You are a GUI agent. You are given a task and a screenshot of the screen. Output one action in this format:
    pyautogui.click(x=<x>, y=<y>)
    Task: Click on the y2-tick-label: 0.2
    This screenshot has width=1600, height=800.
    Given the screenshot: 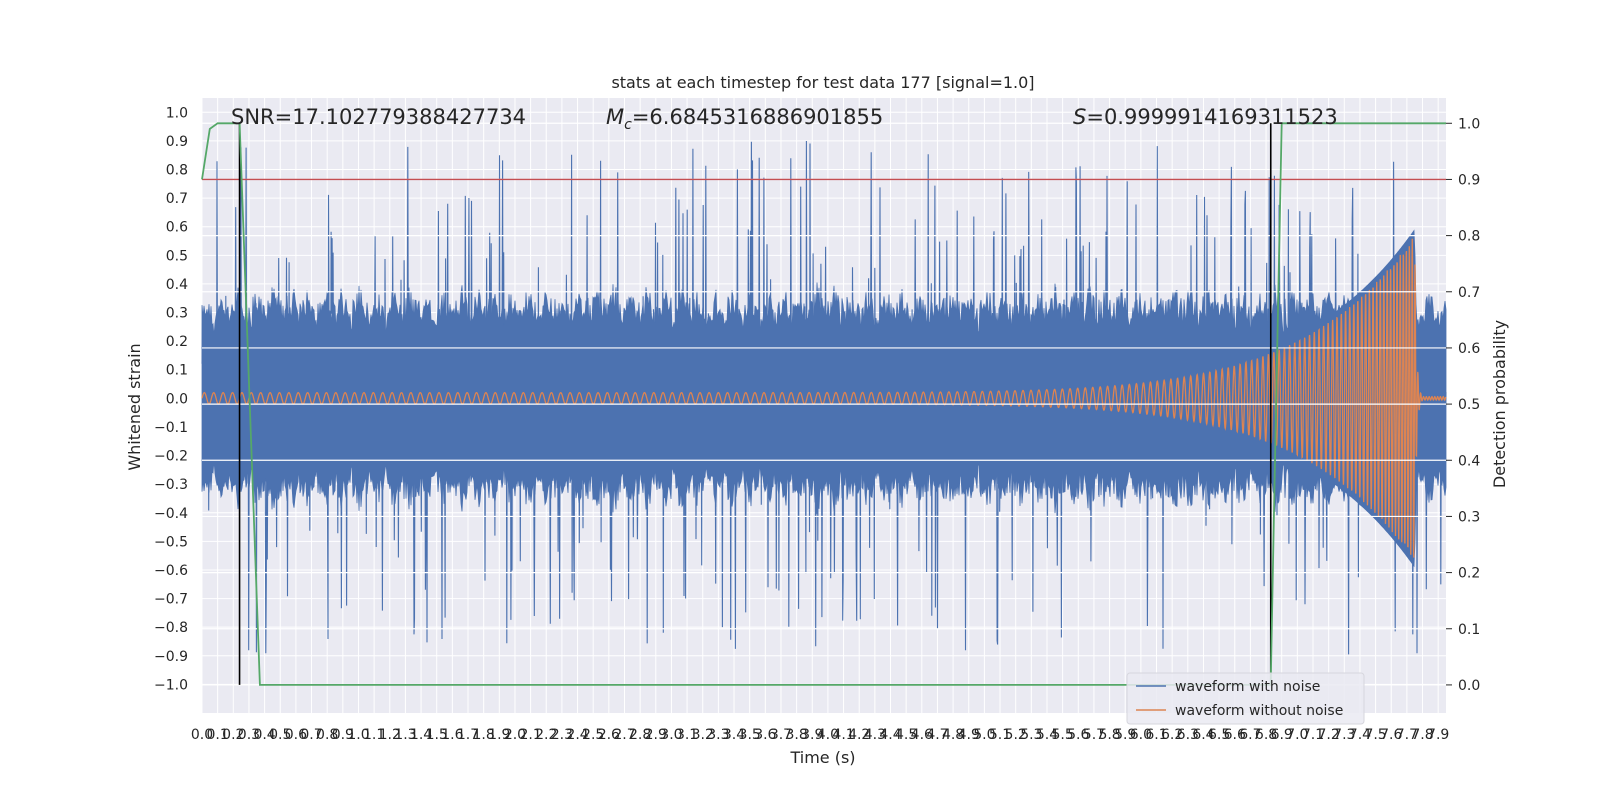 What is the action you would take?
    pyautogui.click(x=1469, y=574)
    